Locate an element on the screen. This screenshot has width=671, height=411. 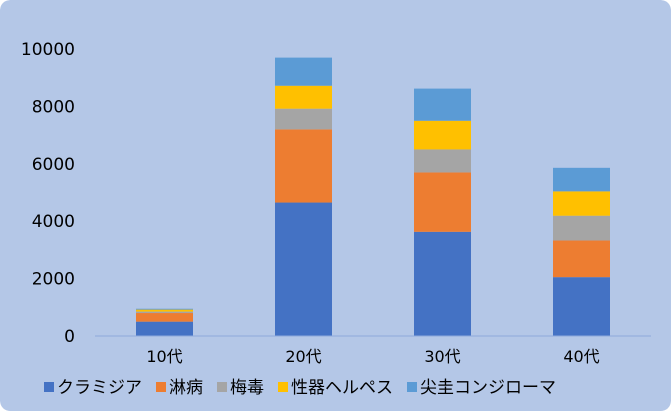
x-tick-label: 40代 is located at coordinates (581, 356).